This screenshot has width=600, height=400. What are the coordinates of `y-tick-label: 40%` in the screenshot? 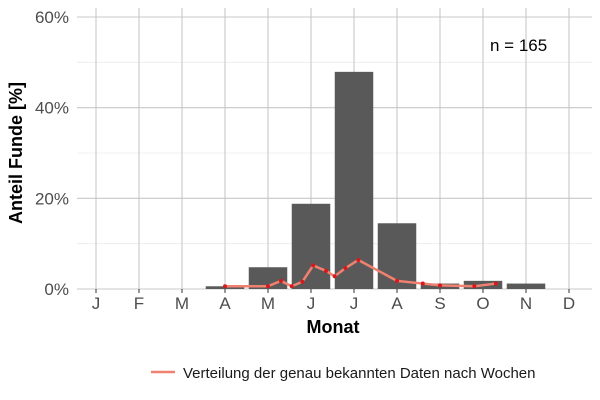 It's located at (52, 108).